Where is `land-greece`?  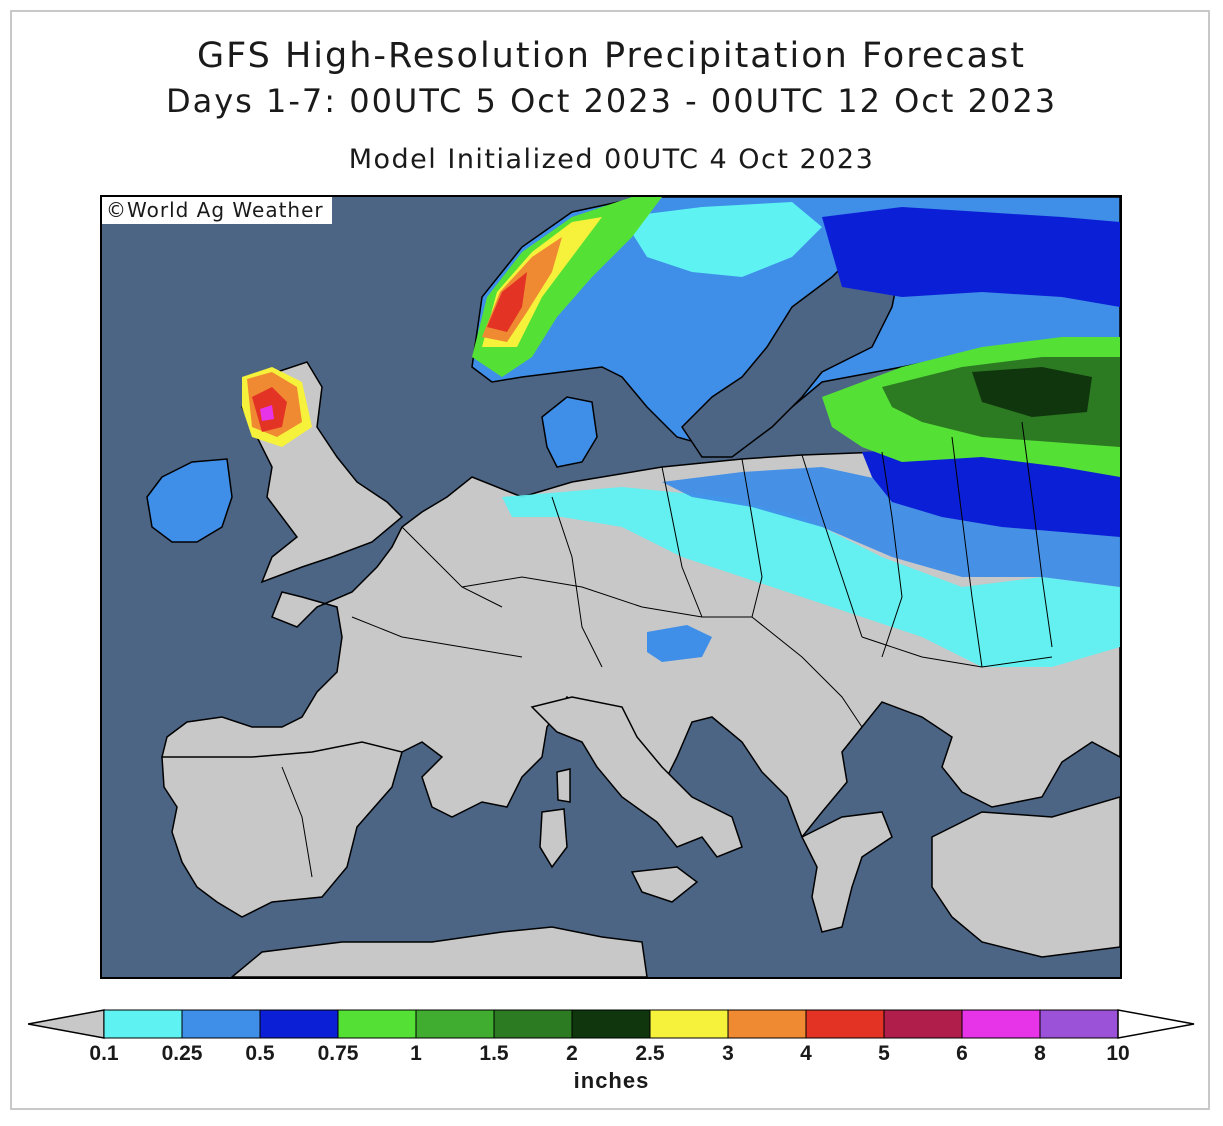
land-greece is located at coordinates (846, 872).